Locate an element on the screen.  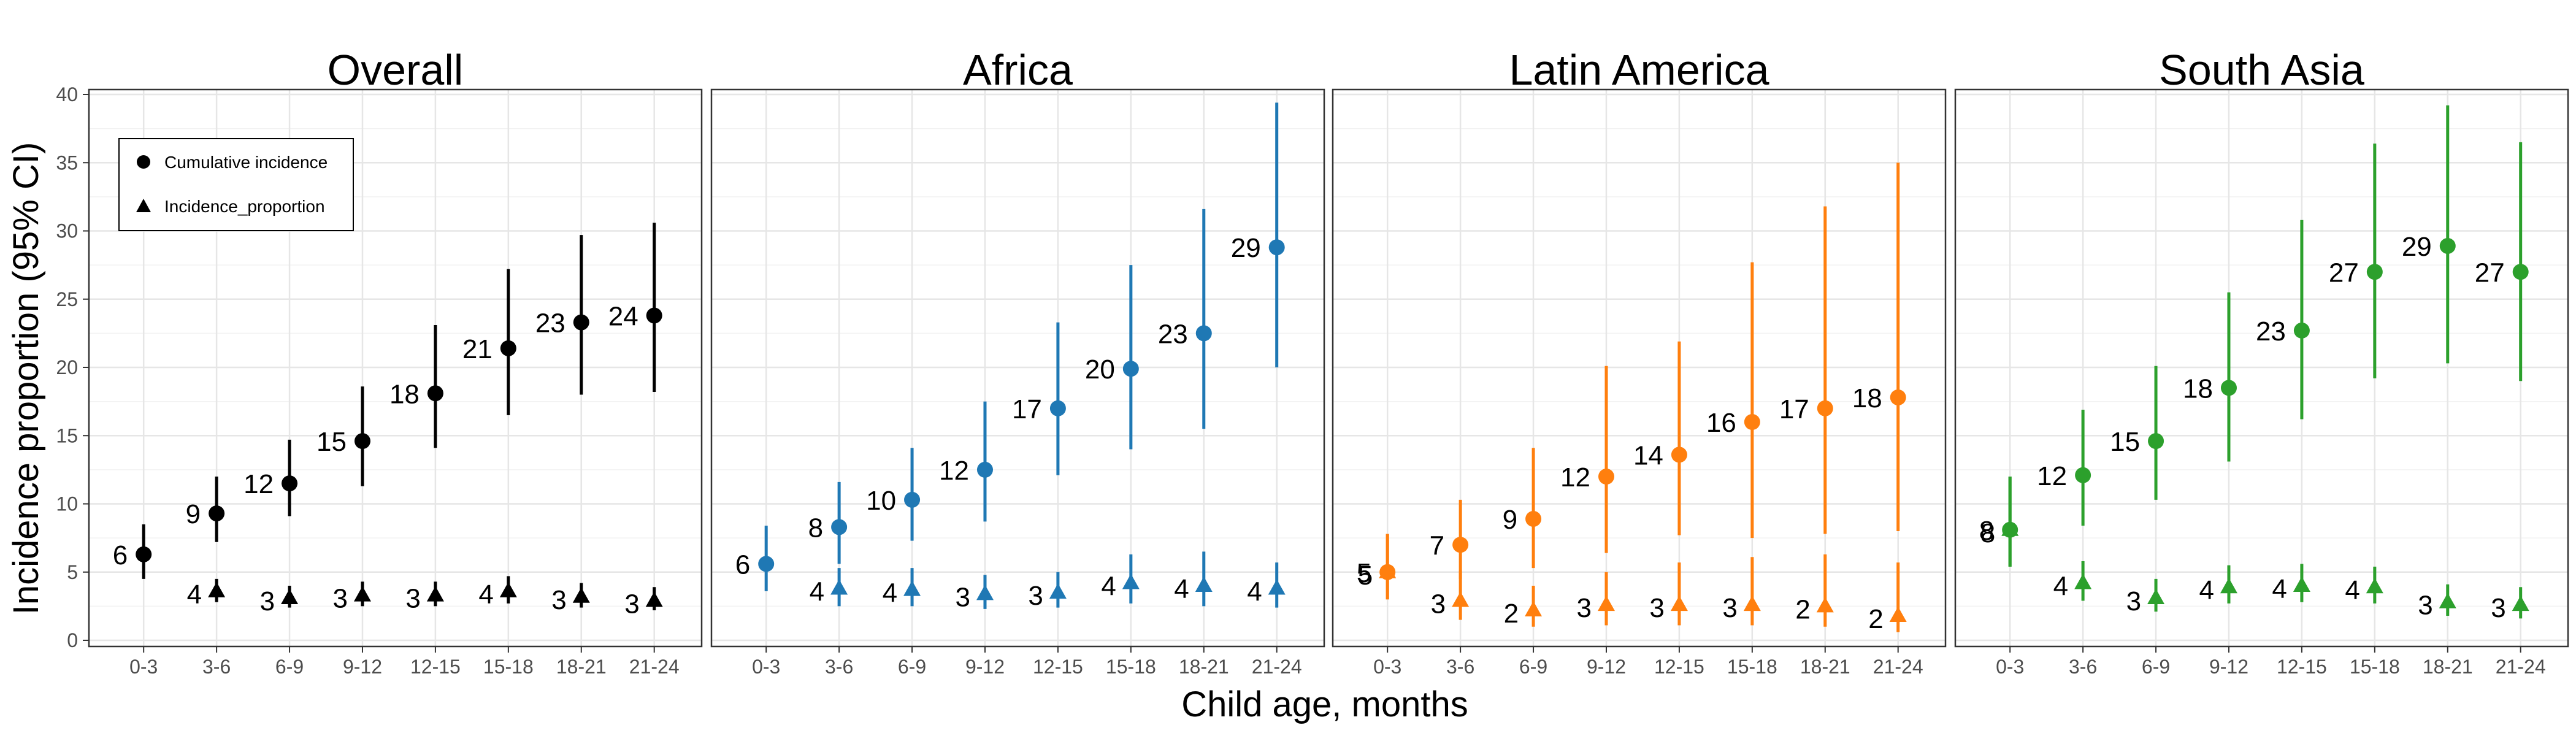
x-tick-label: 21-24 is located at coordinates (2521, 667).